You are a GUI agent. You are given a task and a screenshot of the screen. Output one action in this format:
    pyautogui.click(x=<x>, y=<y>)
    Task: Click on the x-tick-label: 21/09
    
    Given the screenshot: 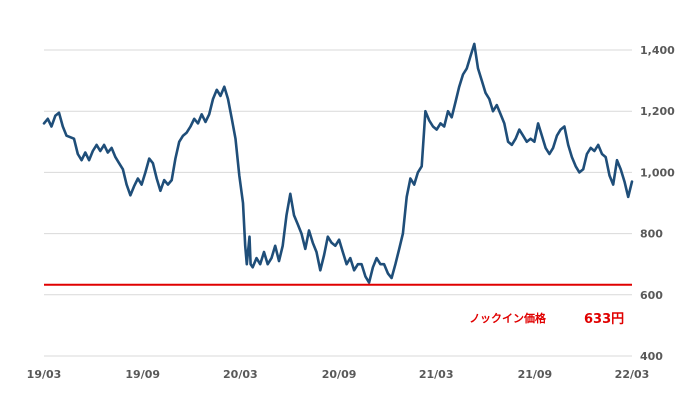 What is the action you would take?
    pyautogui.click(x=535, y=374)
    